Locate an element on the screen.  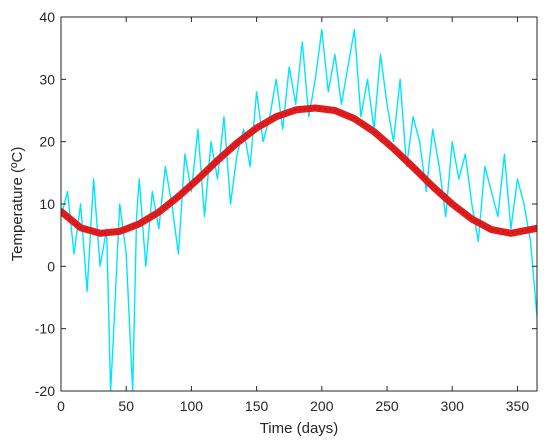
x-tick-label: 150 is located at coordinates (257, 406).